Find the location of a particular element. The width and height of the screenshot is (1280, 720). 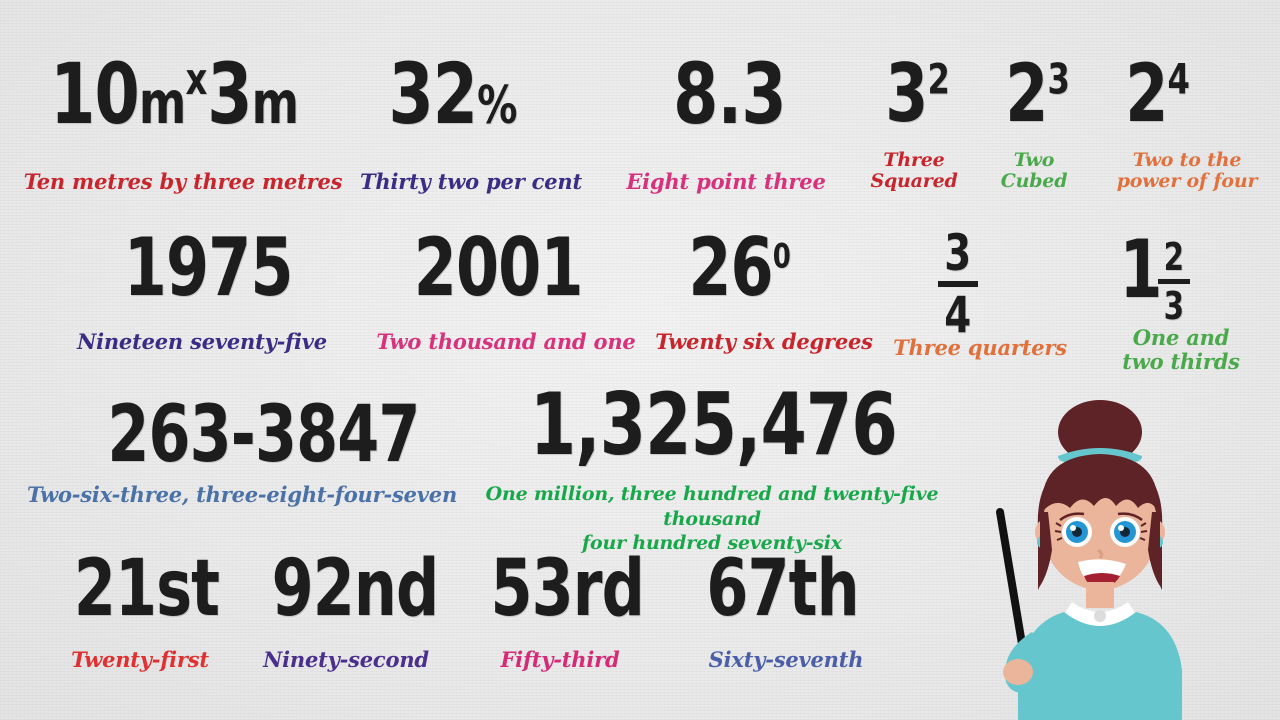

hair-bun is located at coordinates (1100, 432).